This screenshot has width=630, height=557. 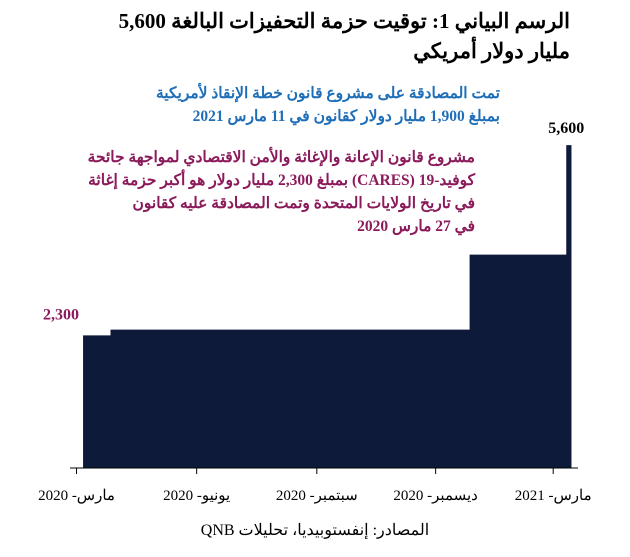 I want to click on chart-title-line2: مليار دولار أمريكي, so click(x=491, y=51).